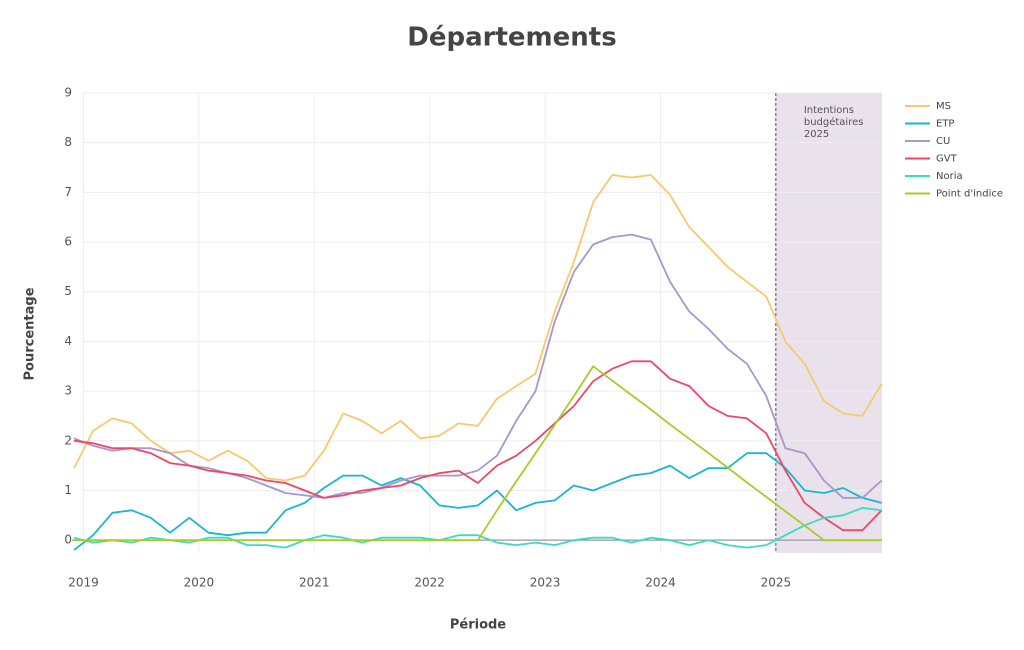 The height and width of the screenshot is (650, 1024). I want to click on y-tick-label: 2, so click(68, 440).